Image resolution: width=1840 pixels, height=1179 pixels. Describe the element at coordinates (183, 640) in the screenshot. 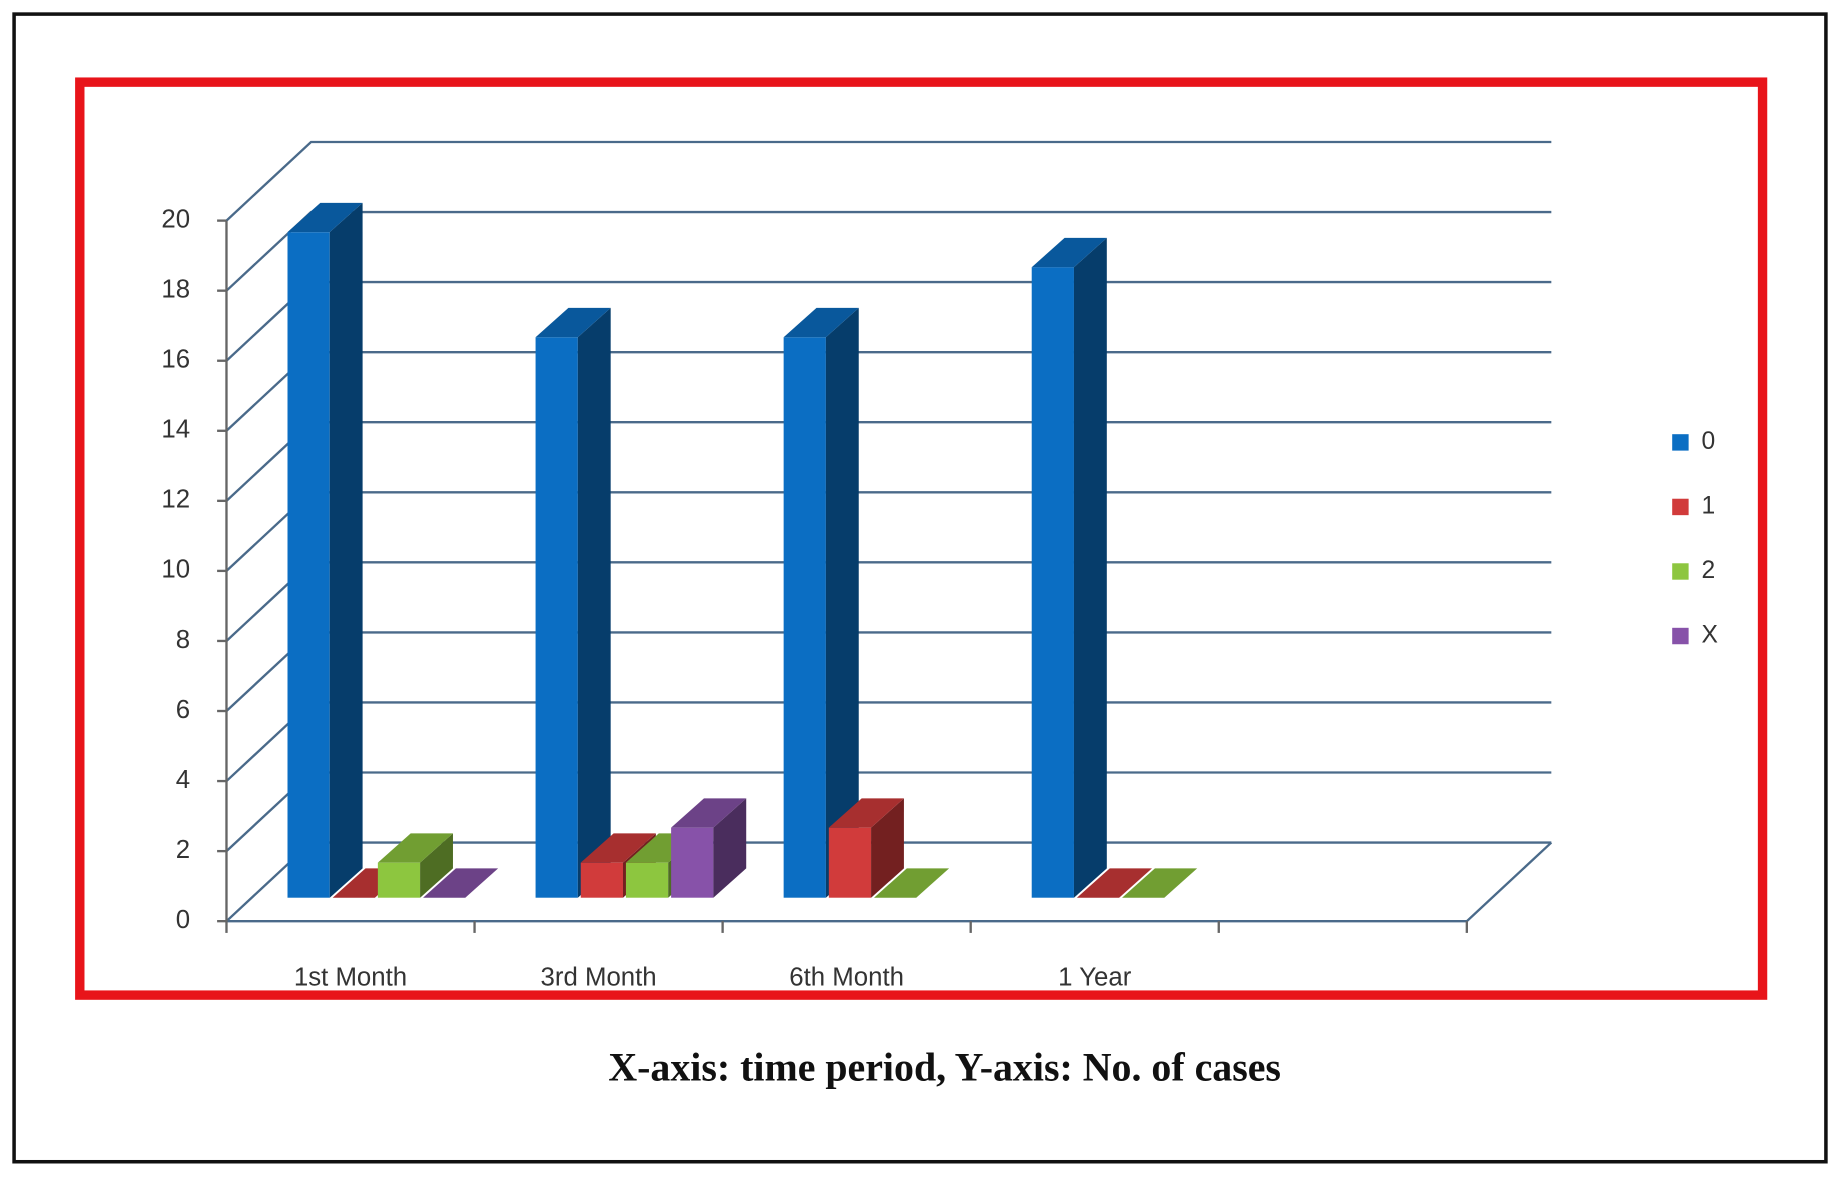

I see `y-tick-label: 8` at that location.